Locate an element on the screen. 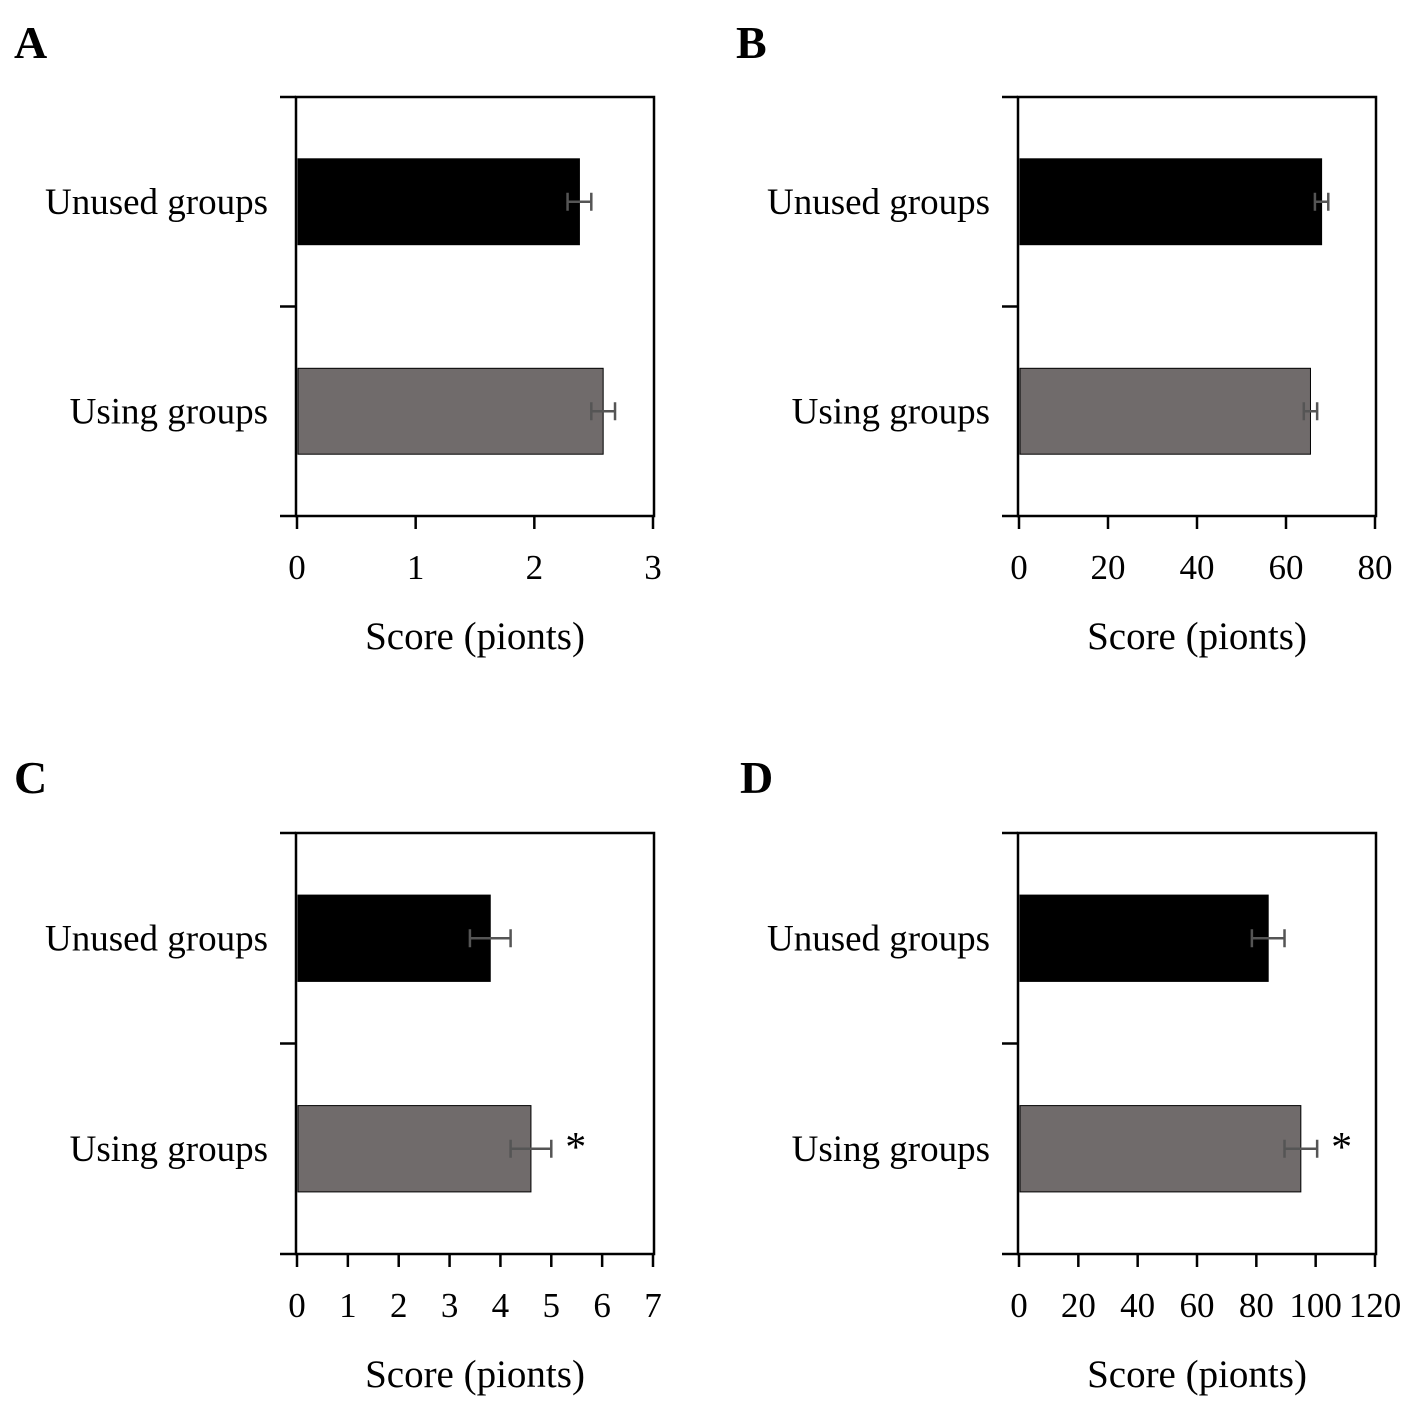 The image size is (1418, 1418). panel-b-x-tick-label: 40 is located at coordinates (1197, 567).